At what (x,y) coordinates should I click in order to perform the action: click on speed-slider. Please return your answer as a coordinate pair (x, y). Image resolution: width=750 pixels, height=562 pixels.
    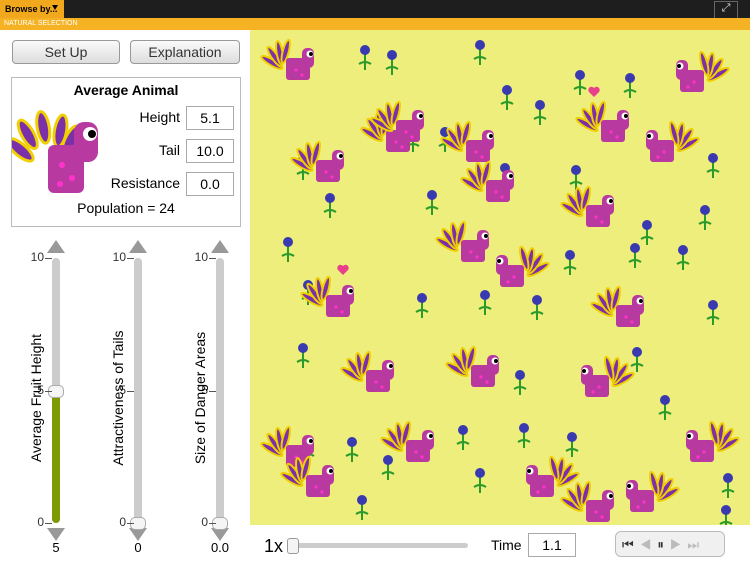
    Looking at the image, I should click on (379, 545).